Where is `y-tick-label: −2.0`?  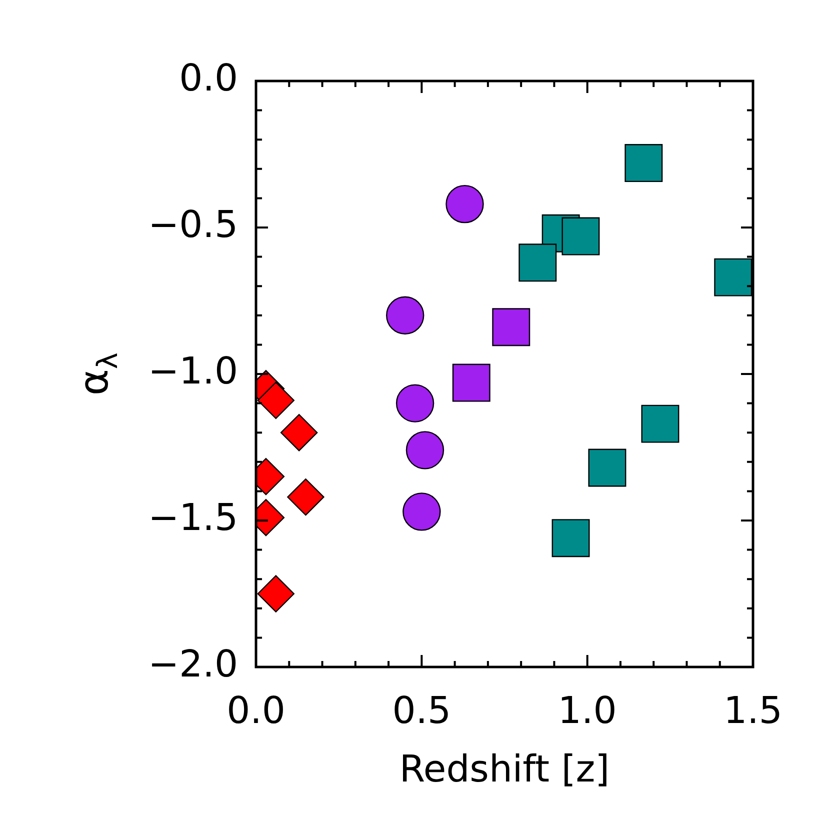 y-tick-label: −2.0 is located at coordinates (193, 664).